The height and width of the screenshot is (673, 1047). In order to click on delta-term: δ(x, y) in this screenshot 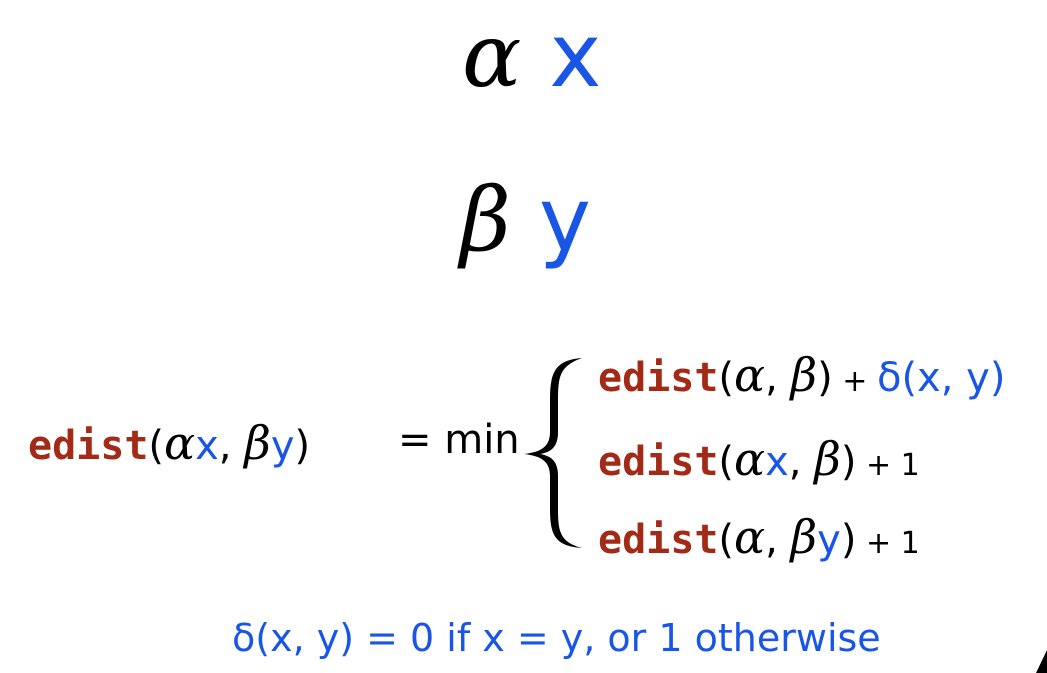, I will do `click(941, 378)`.